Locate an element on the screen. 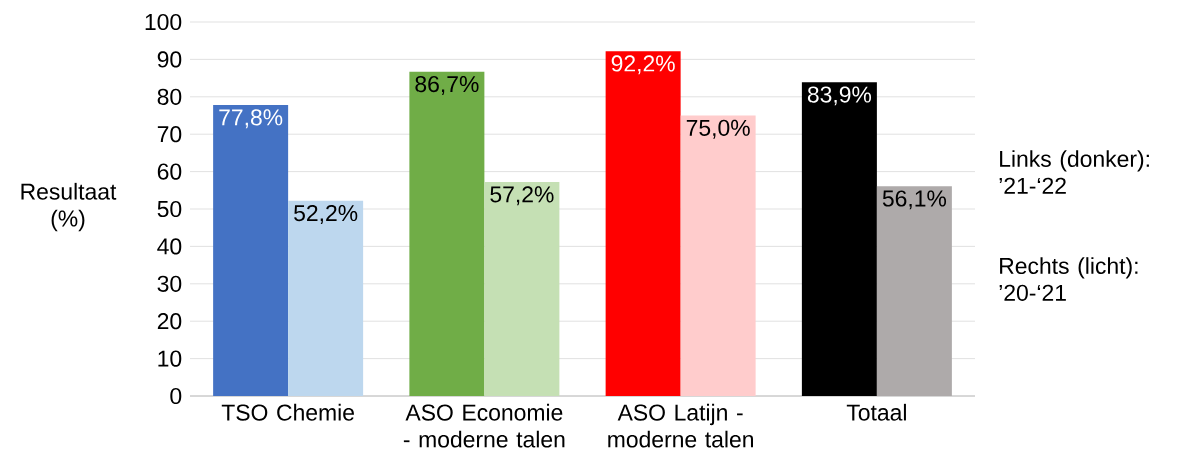  x-tick-label: ASO Economie - moderne talen is located at coordinates (484, 425).